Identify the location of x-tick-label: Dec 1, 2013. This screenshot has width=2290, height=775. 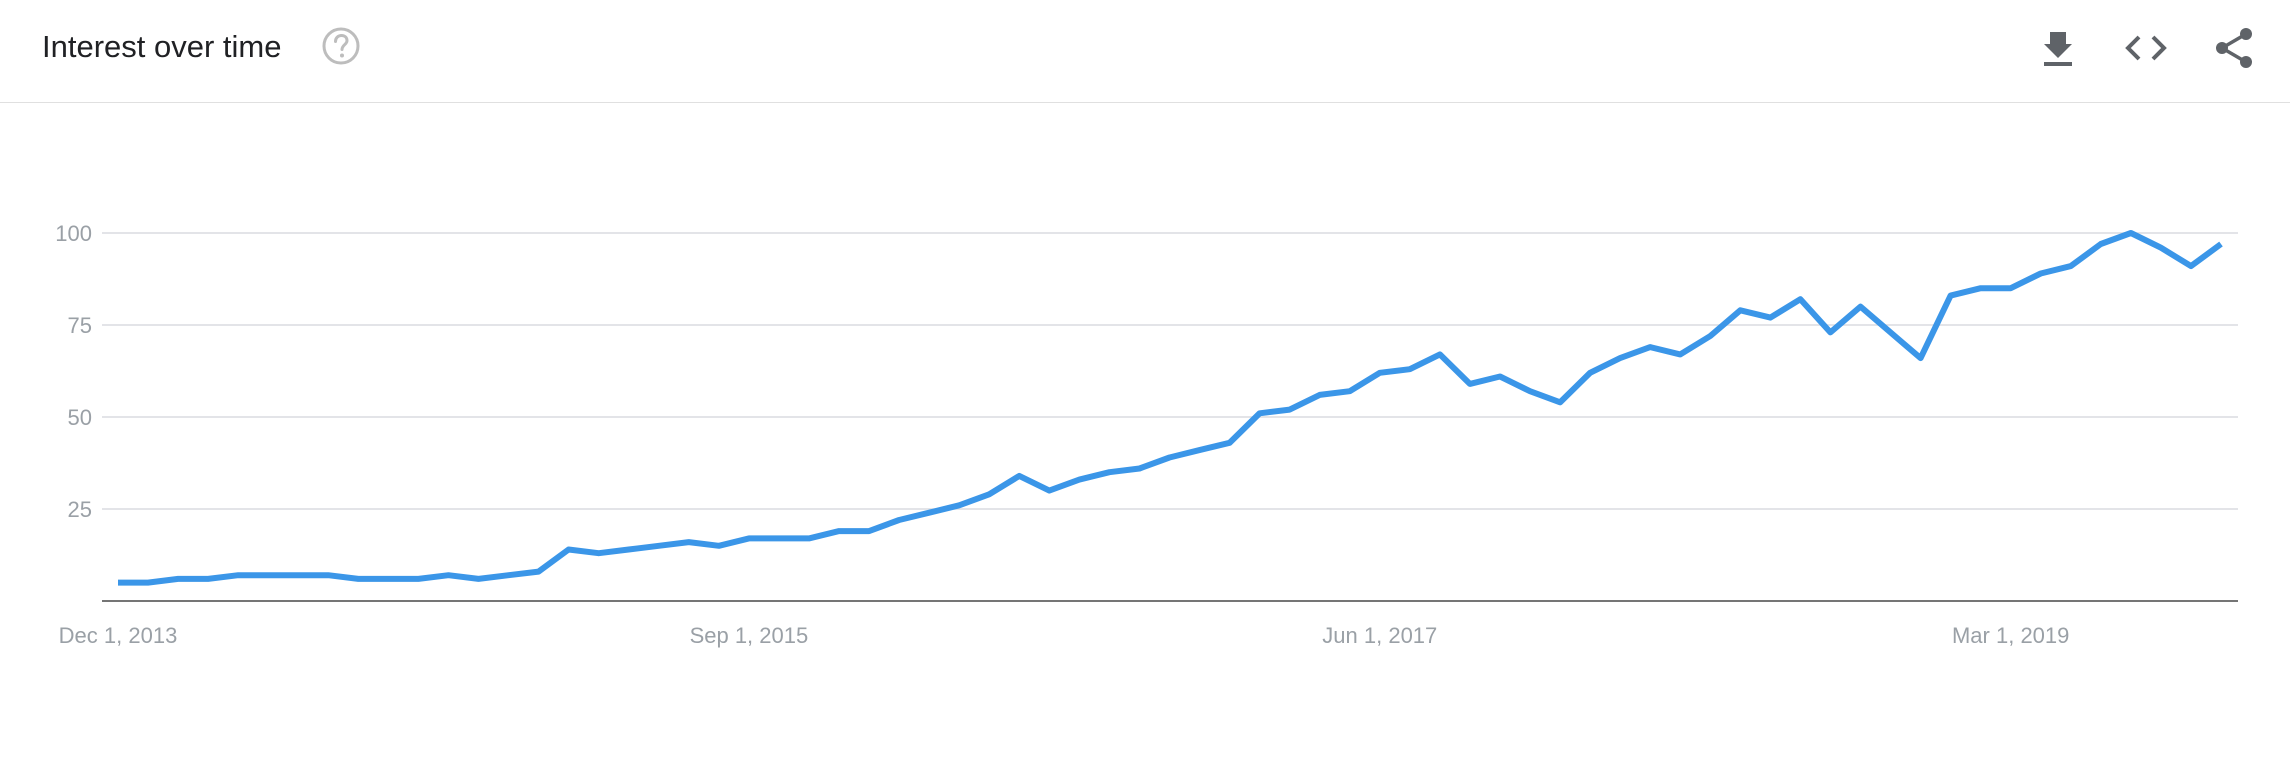
(118, 635).